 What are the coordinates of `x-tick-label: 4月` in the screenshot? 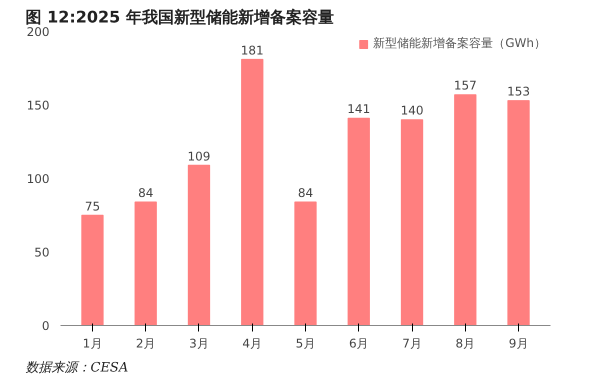 It's located at (252, 343).